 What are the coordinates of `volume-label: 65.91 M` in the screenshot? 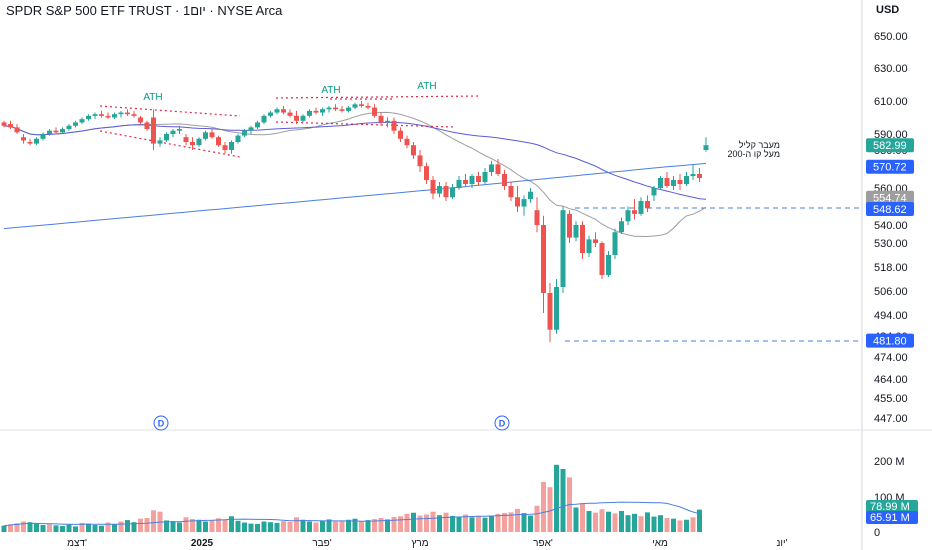 It's located at (890, 518).